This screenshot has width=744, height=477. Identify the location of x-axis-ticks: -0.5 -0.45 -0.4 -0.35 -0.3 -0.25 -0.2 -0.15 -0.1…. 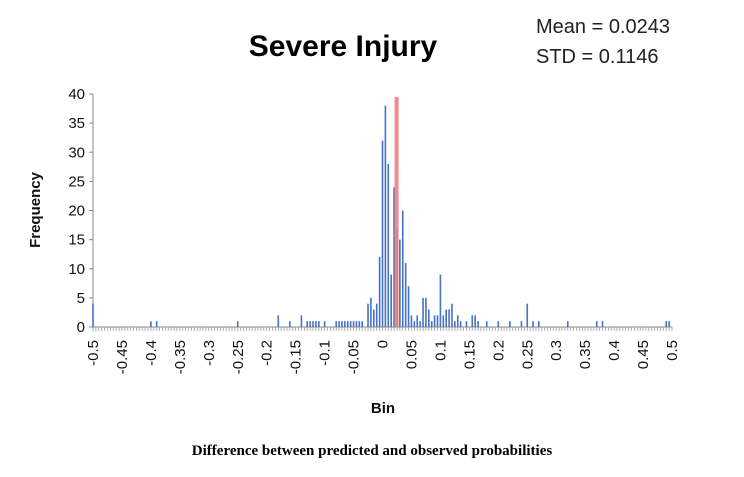
(383, 357).